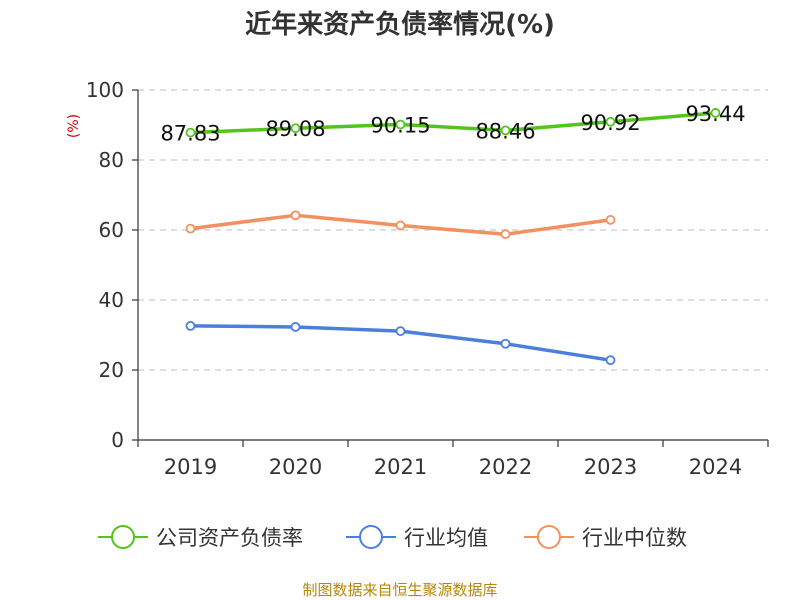 The height and width of the screenshot is (600, 800). Describe the element at coordinates (105, 90) in the screenshot. I see `y-tick-label: 100` at that location.